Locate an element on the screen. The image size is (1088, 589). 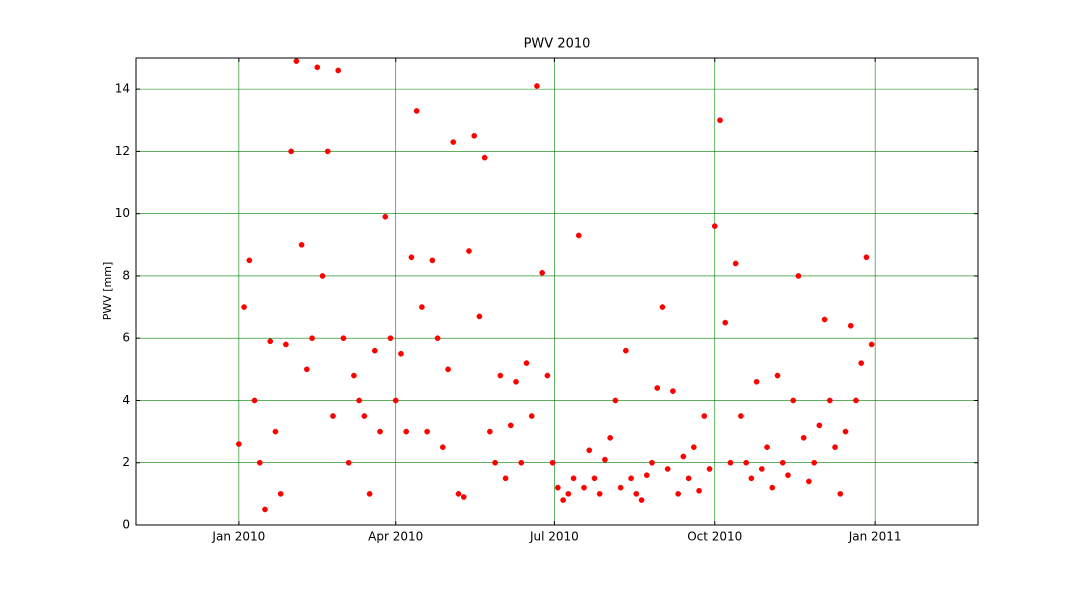
y-tick-label: 14 is located at coordinates (122, 89).